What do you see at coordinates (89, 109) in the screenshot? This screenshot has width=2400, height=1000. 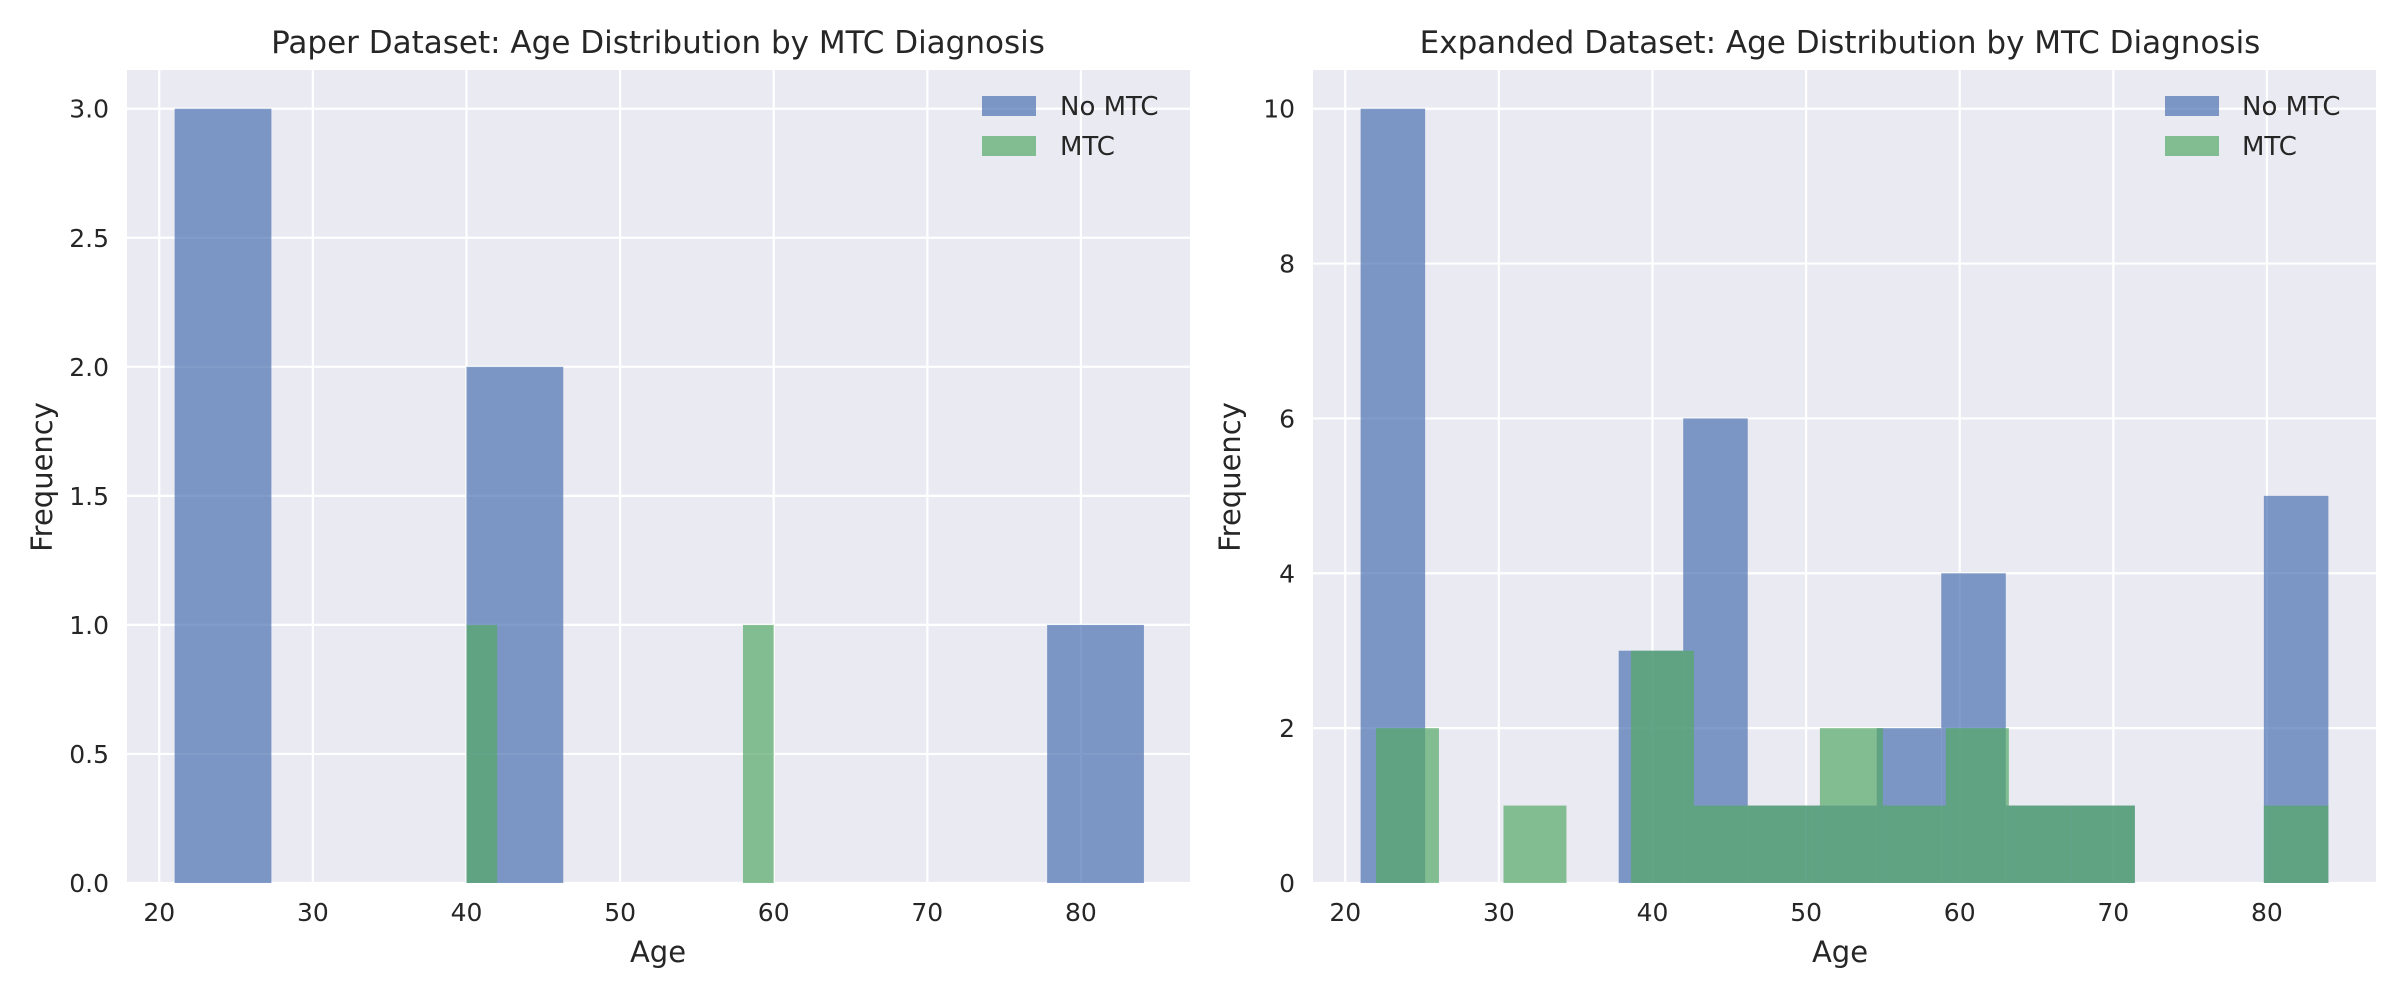 I see `left-y-tick-label: 3.0` at bounding box center [89, 109].